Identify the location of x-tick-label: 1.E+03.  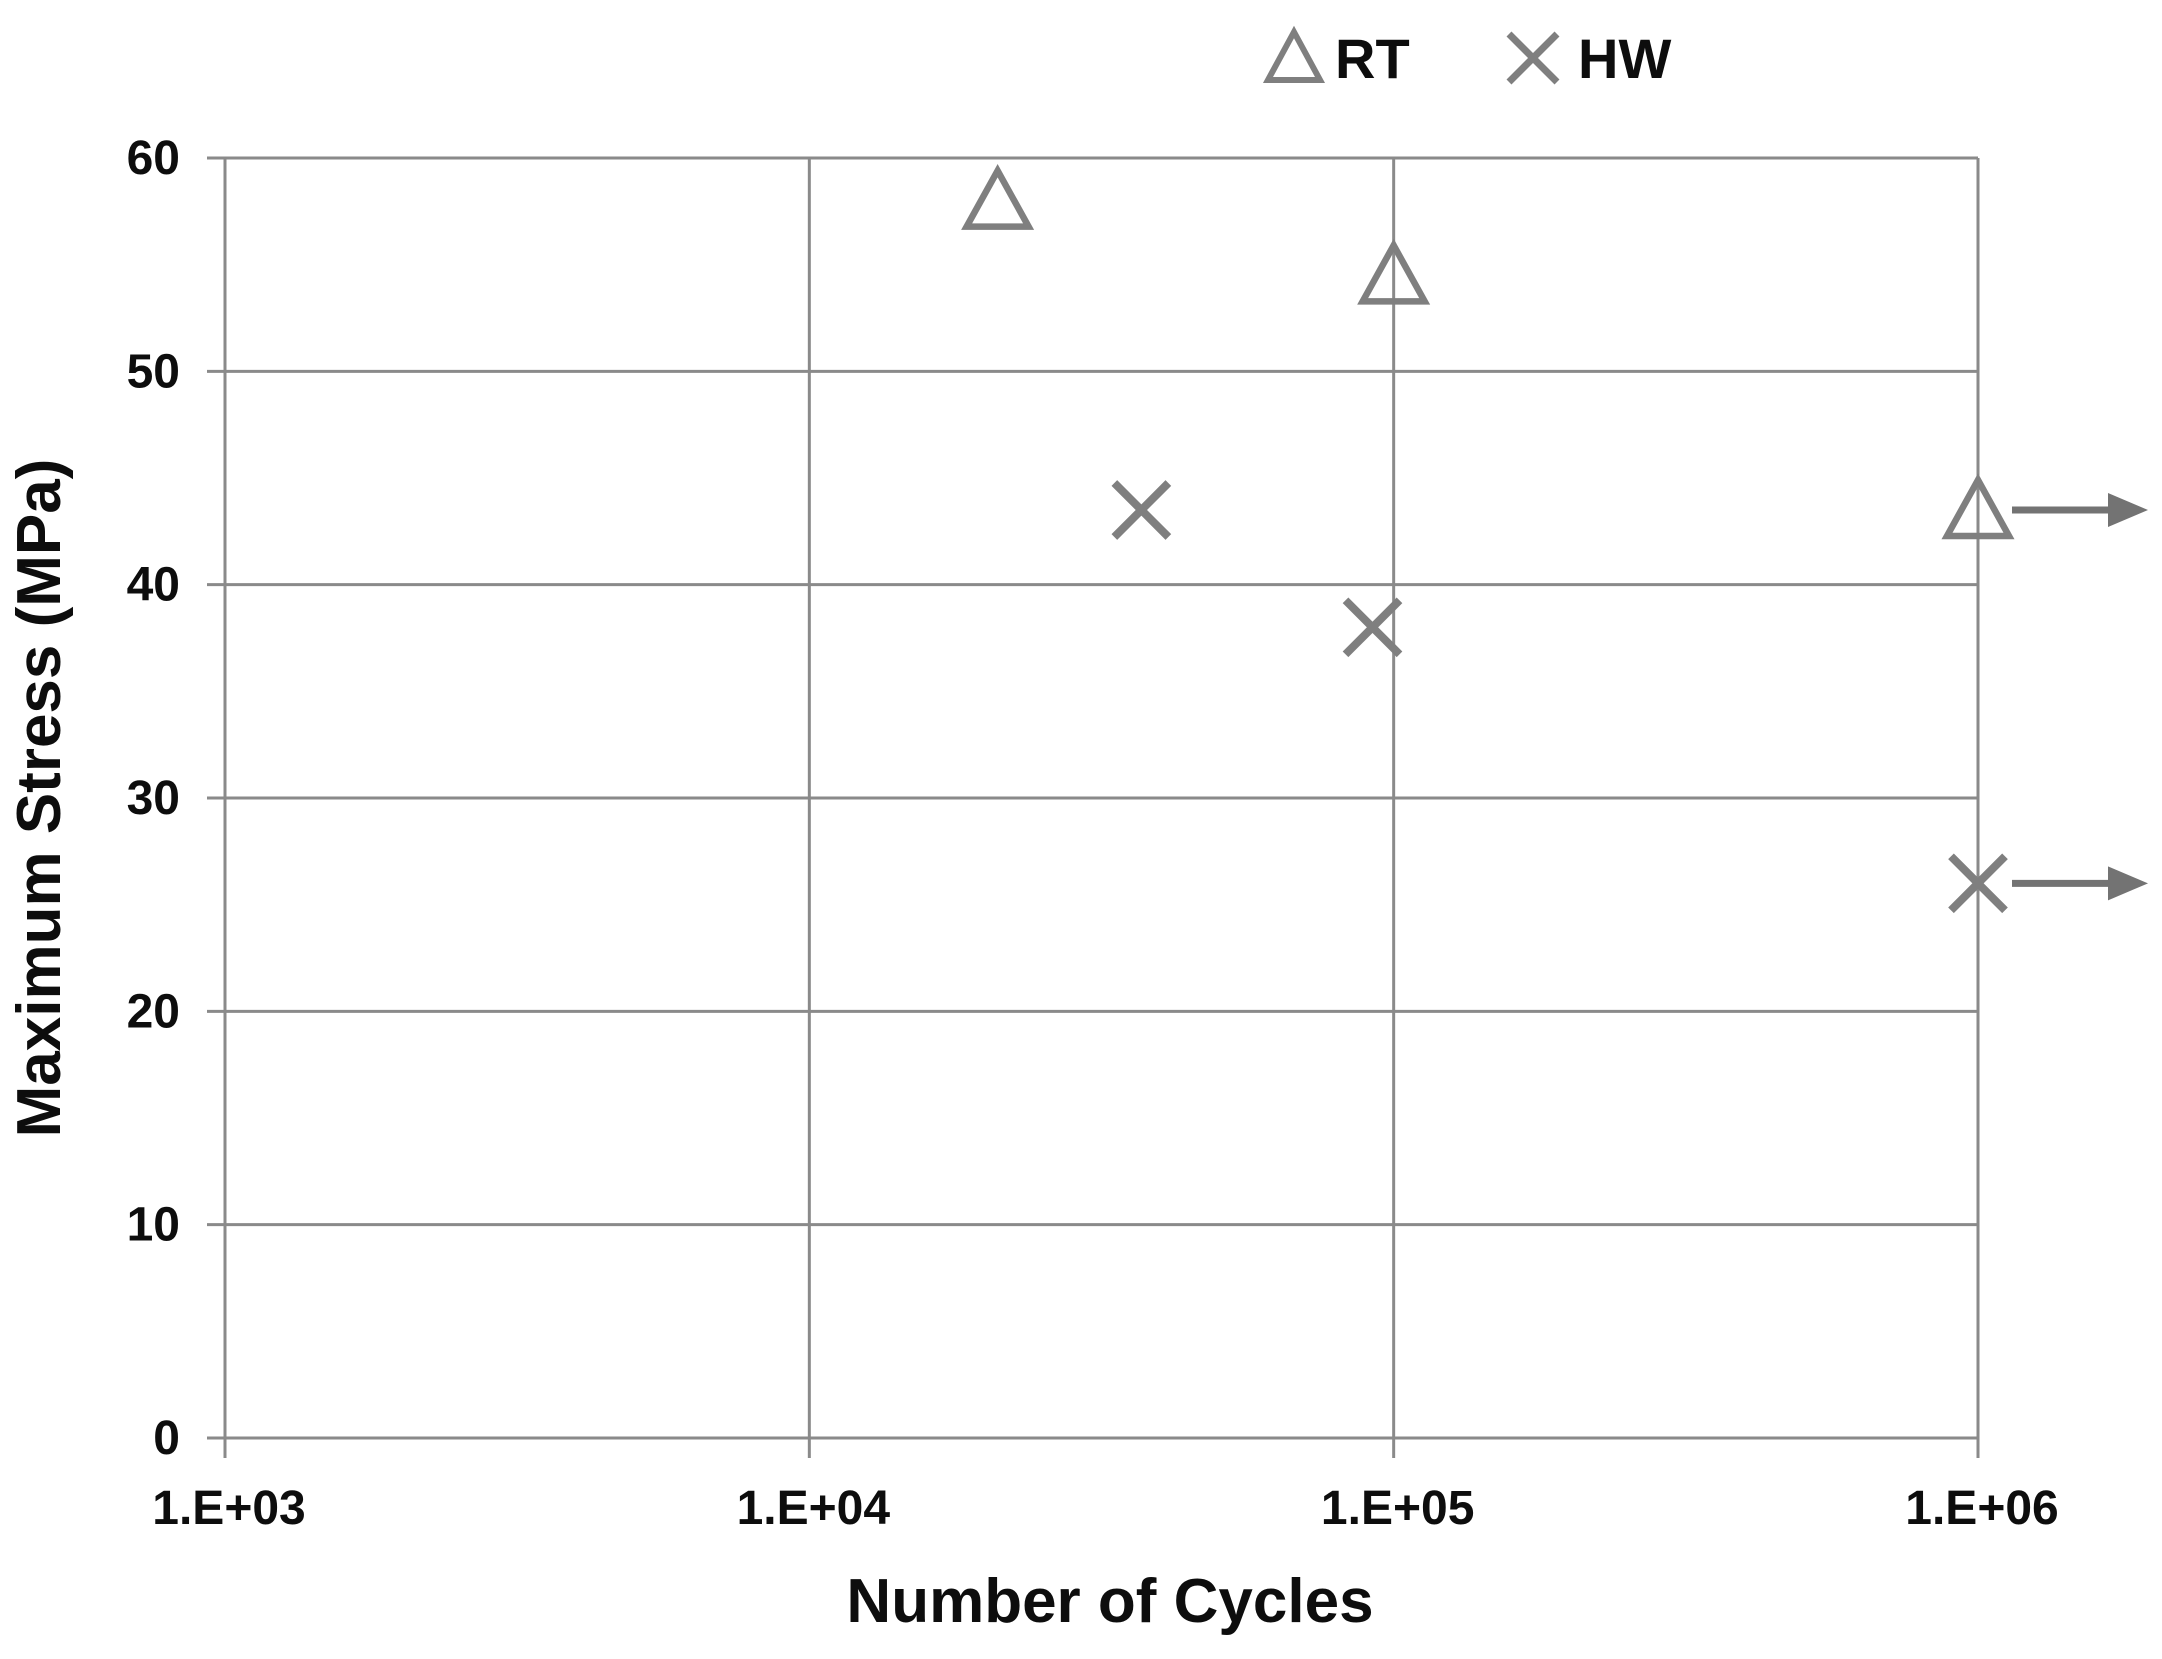
(228, 1508).